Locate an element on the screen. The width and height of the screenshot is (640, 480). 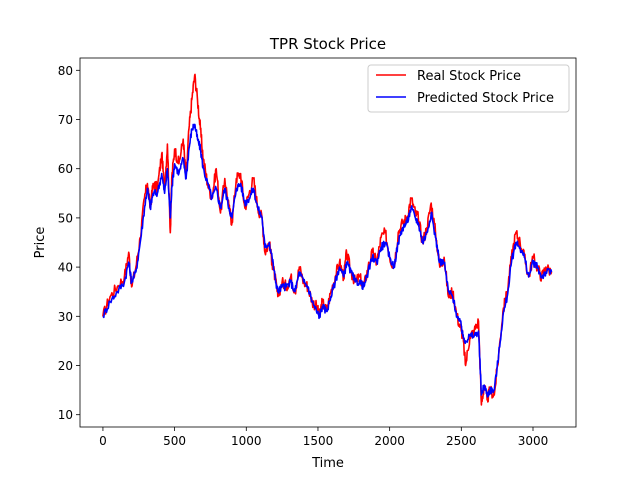
x-tick-label: 2000 is located at coordinates (389, 441).